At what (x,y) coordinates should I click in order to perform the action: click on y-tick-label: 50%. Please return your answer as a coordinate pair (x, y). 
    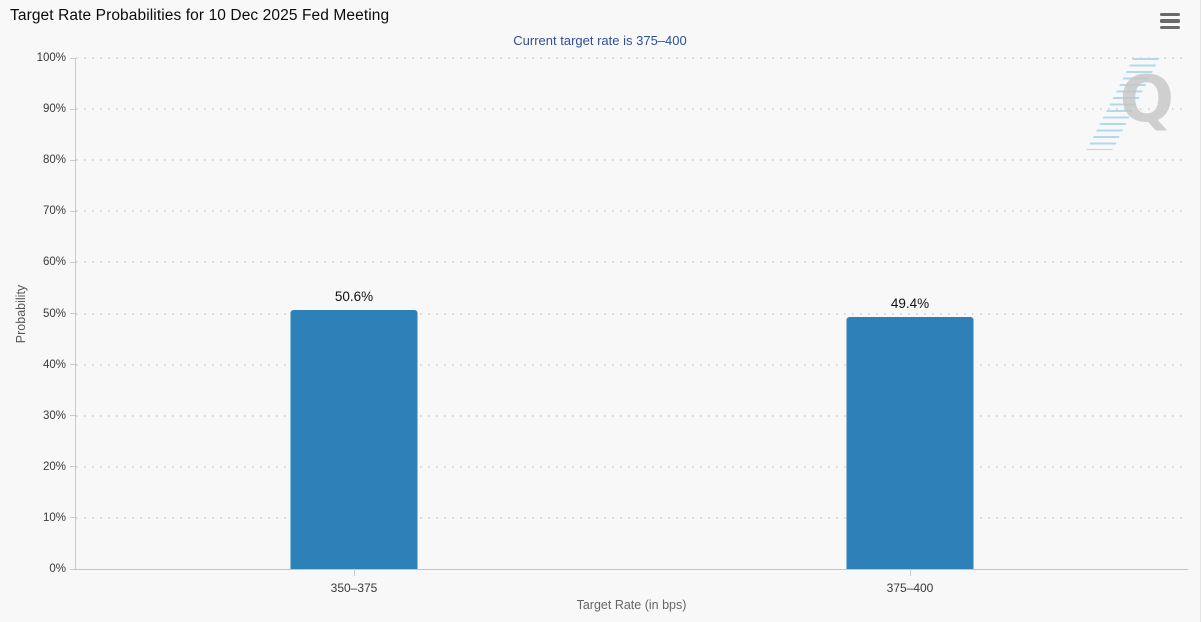
    Looking at the image, I should click on (54, 313).